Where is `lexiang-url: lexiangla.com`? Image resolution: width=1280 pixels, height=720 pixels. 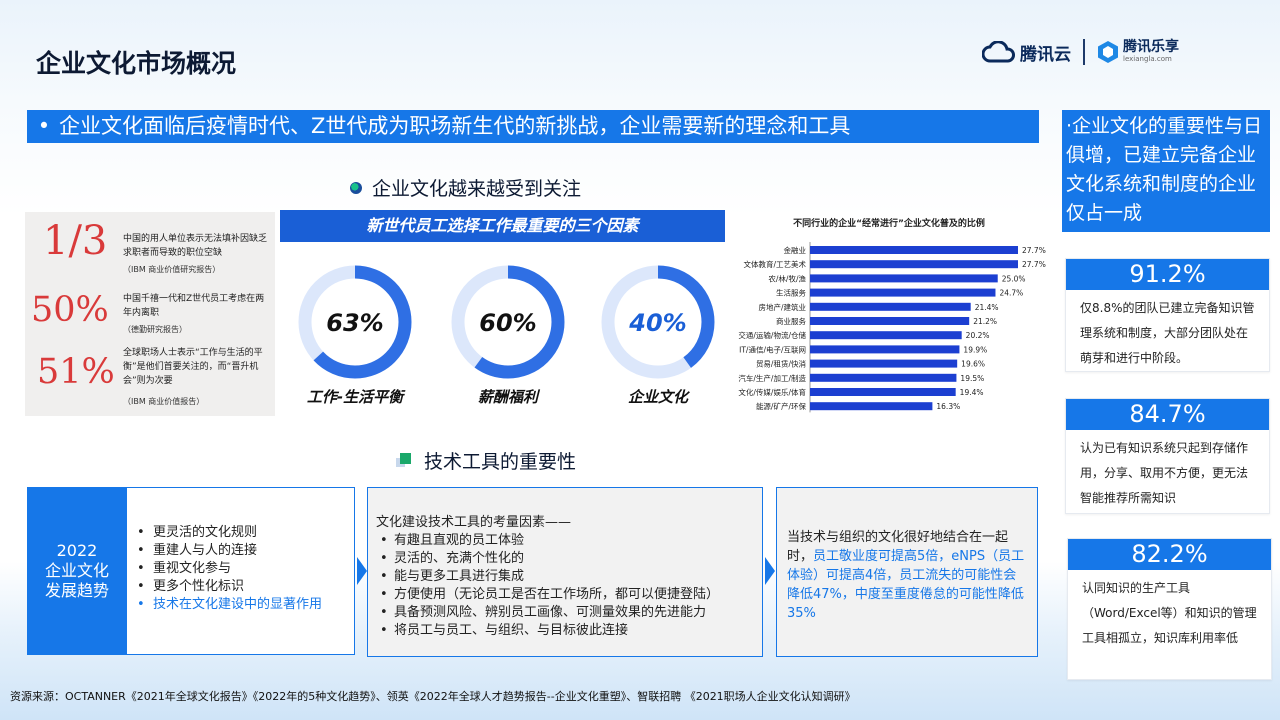
lexiang-url: lexiangla.com is located at coordinates (1147, 59).